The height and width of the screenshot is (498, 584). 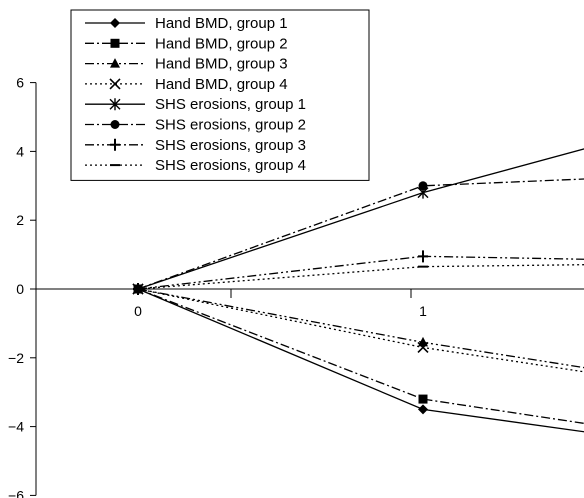 What do you see at coordinates (20, 220) in the screenshot?
I see `y-tick-label: 2` at bounding box center [20, 220].